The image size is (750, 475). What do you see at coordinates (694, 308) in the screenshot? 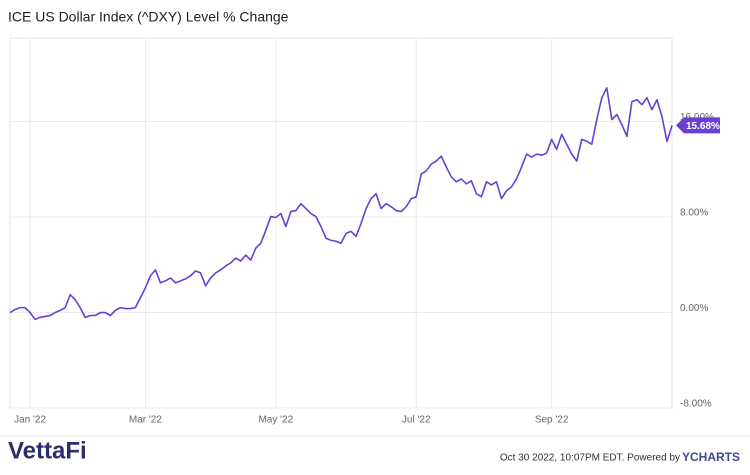
I see `y-tick-label: 0.00%` at bounding box center [694, 308].